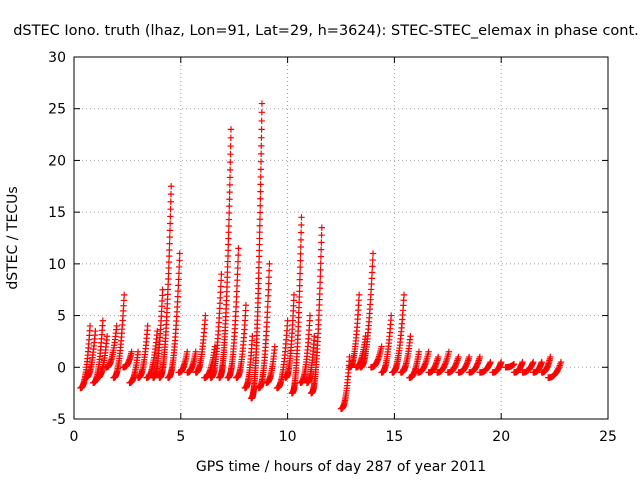 The height and width of the screenshot is (480, 640). Describe the element at coordinates (57, 58) in the screenshot. I see `y-tick-label: 30` at that location.